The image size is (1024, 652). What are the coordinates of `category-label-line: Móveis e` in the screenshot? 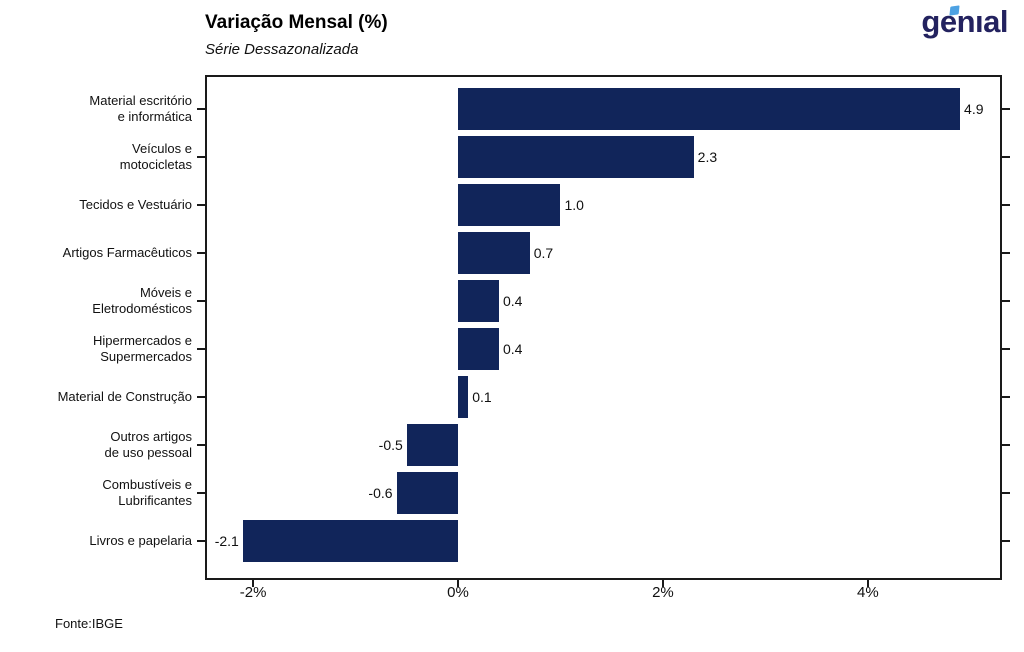 It's located at (165, 292).